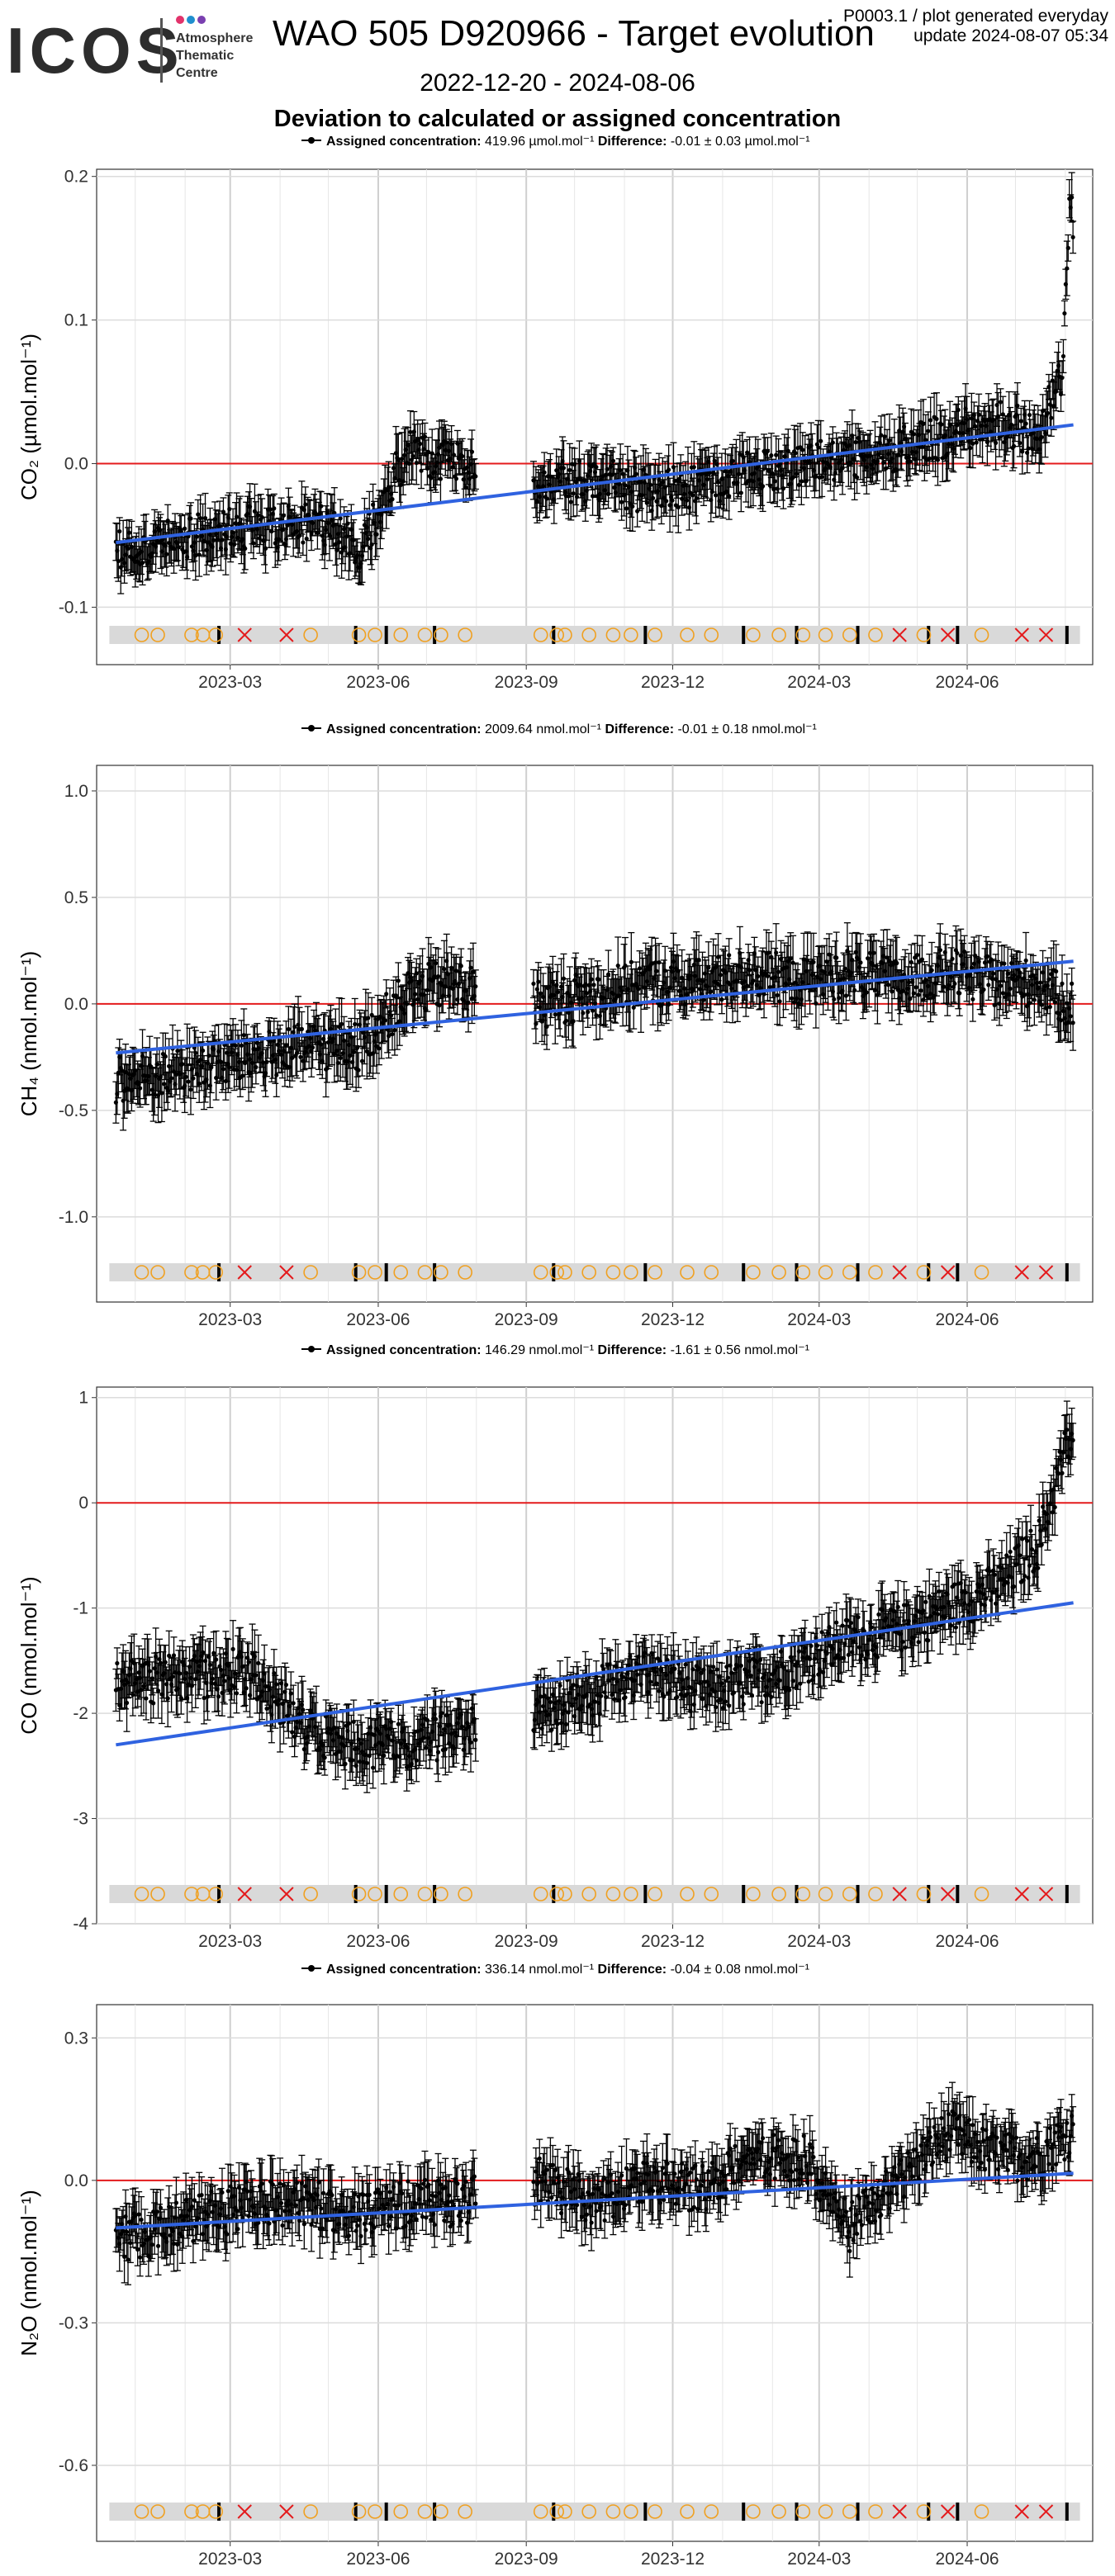 The image size is (1115, 2576). What do you see at coordinates (819, 1319) in the screenshot?
I see `x-tick-label: 2024-03` at bounding box center [819, 1319].